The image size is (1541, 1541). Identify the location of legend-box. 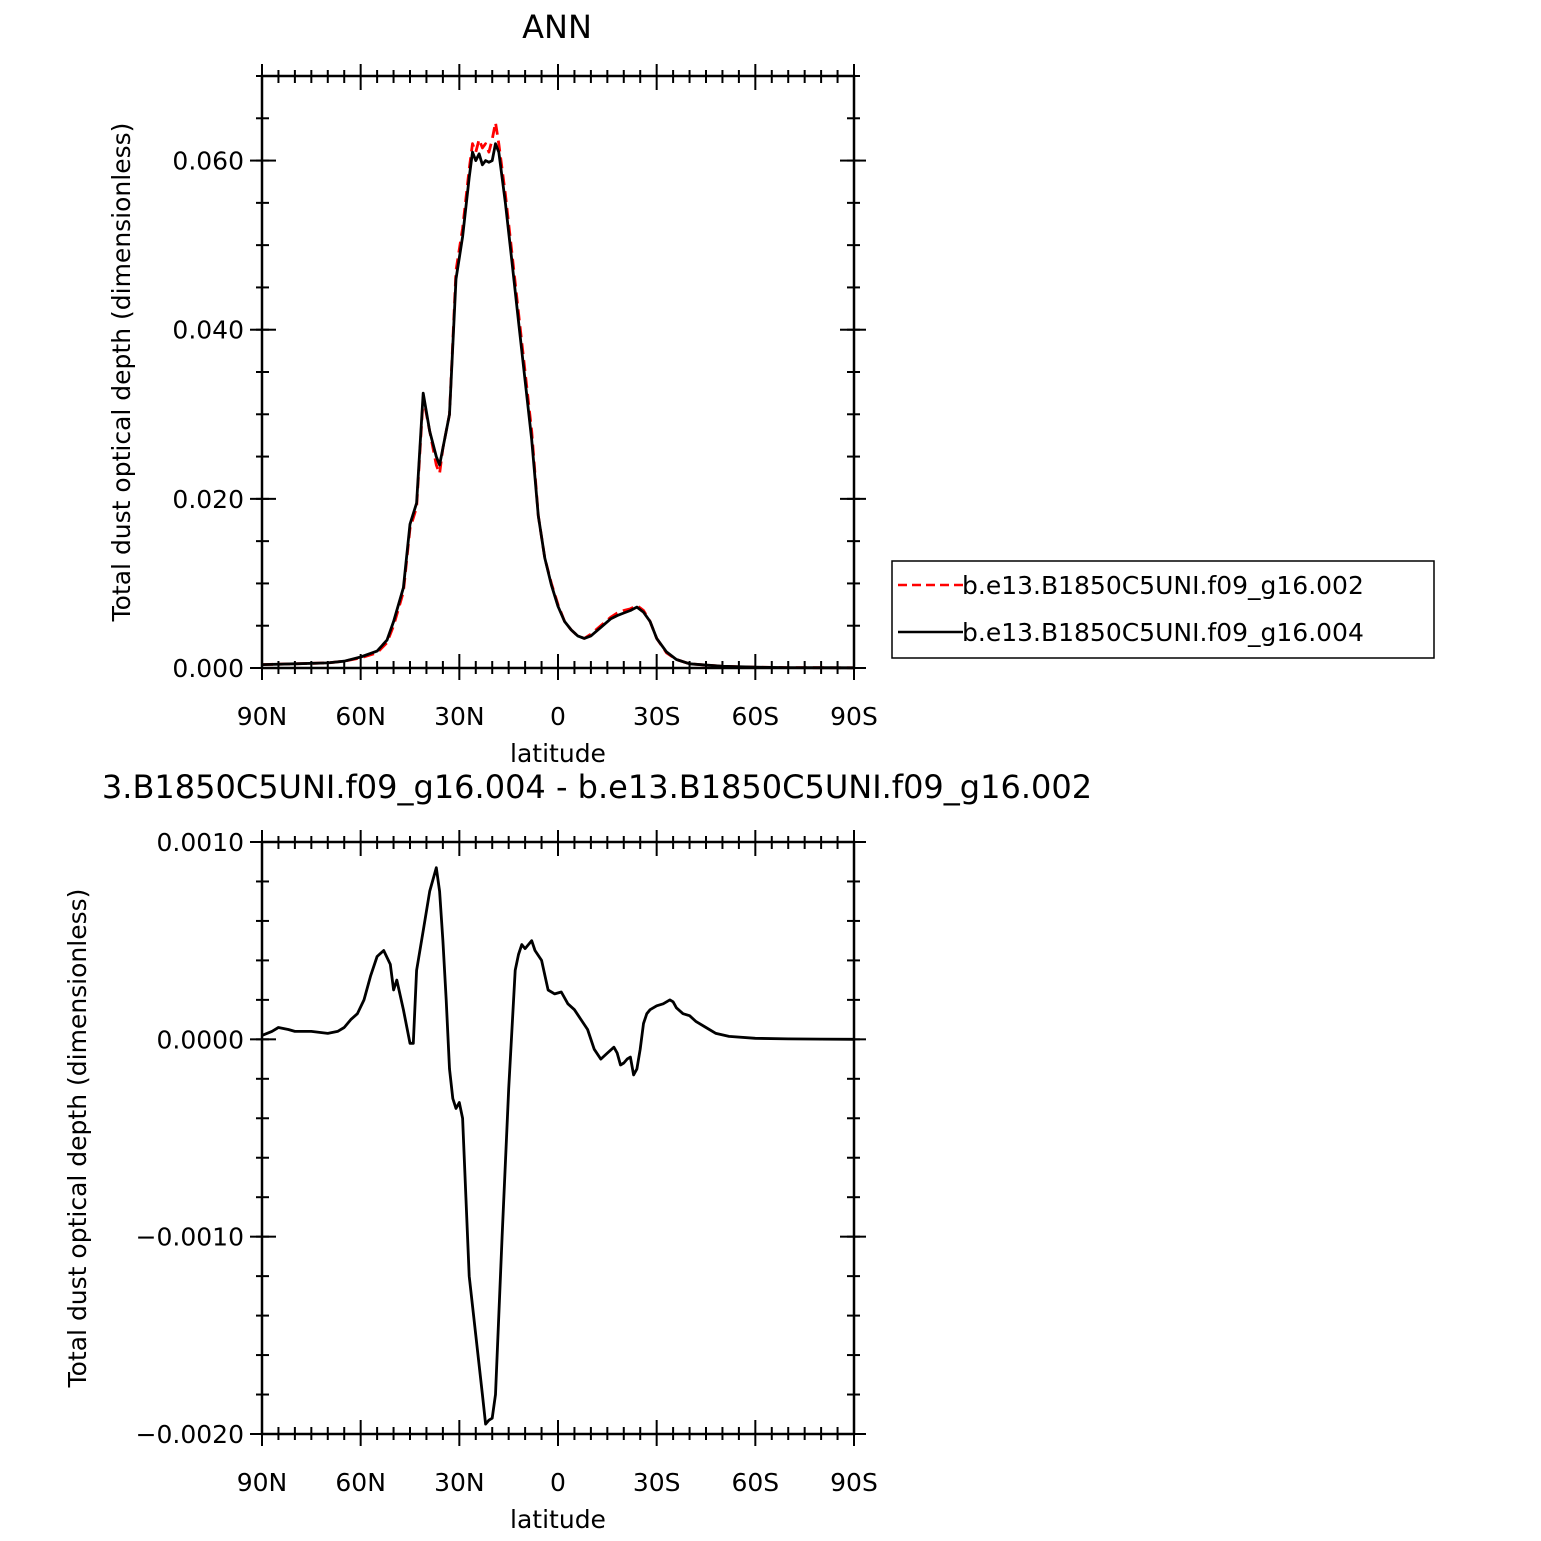
(1163, 609).